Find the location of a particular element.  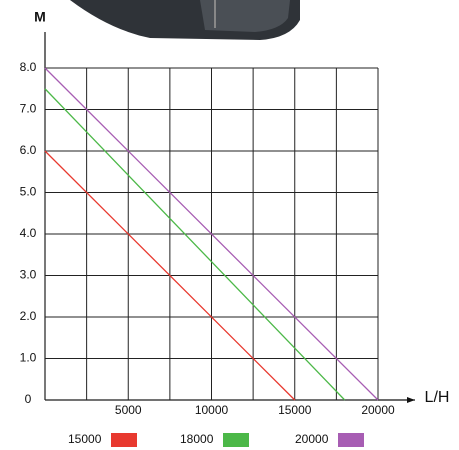

y-axis-label: M is located at coordinates (40, 17).